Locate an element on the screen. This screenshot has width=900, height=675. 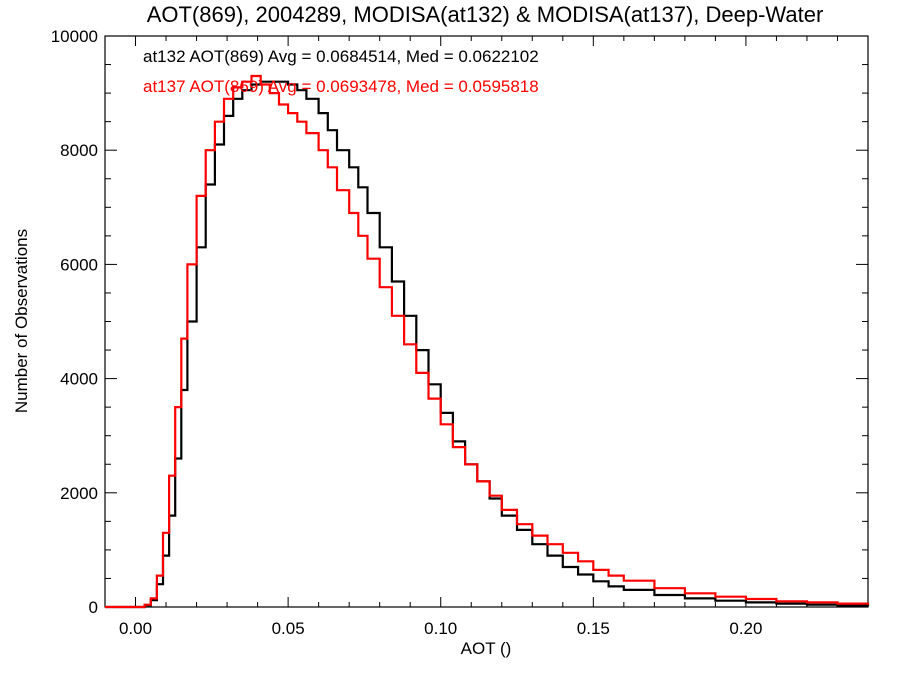
x-axis-label: AOT () is located at coordinates (486, 648).